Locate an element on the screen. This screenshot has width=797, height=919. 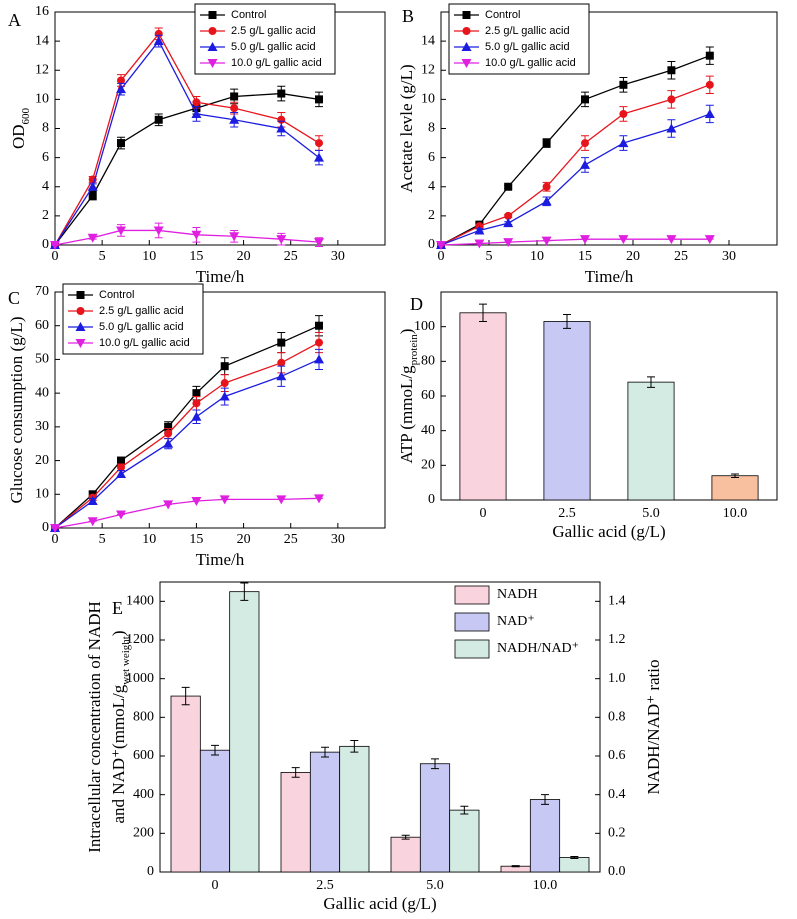
y-tick-label: 100 is located at coordinates (424, 326).